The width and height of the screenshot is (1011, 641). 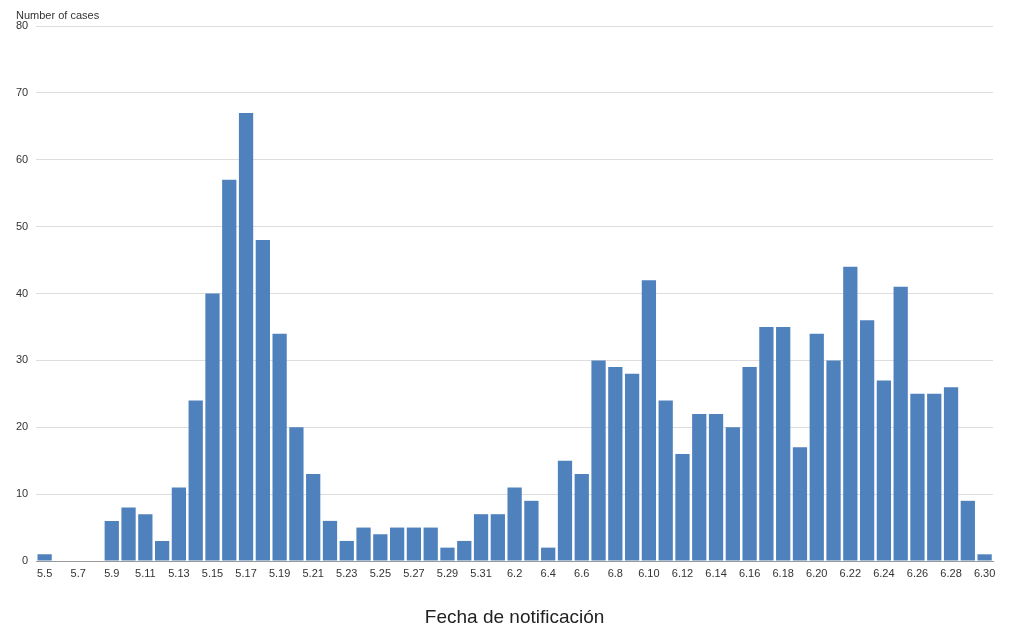 I want to click on x-tick-label: 6.18, so click(x=783, y=572).